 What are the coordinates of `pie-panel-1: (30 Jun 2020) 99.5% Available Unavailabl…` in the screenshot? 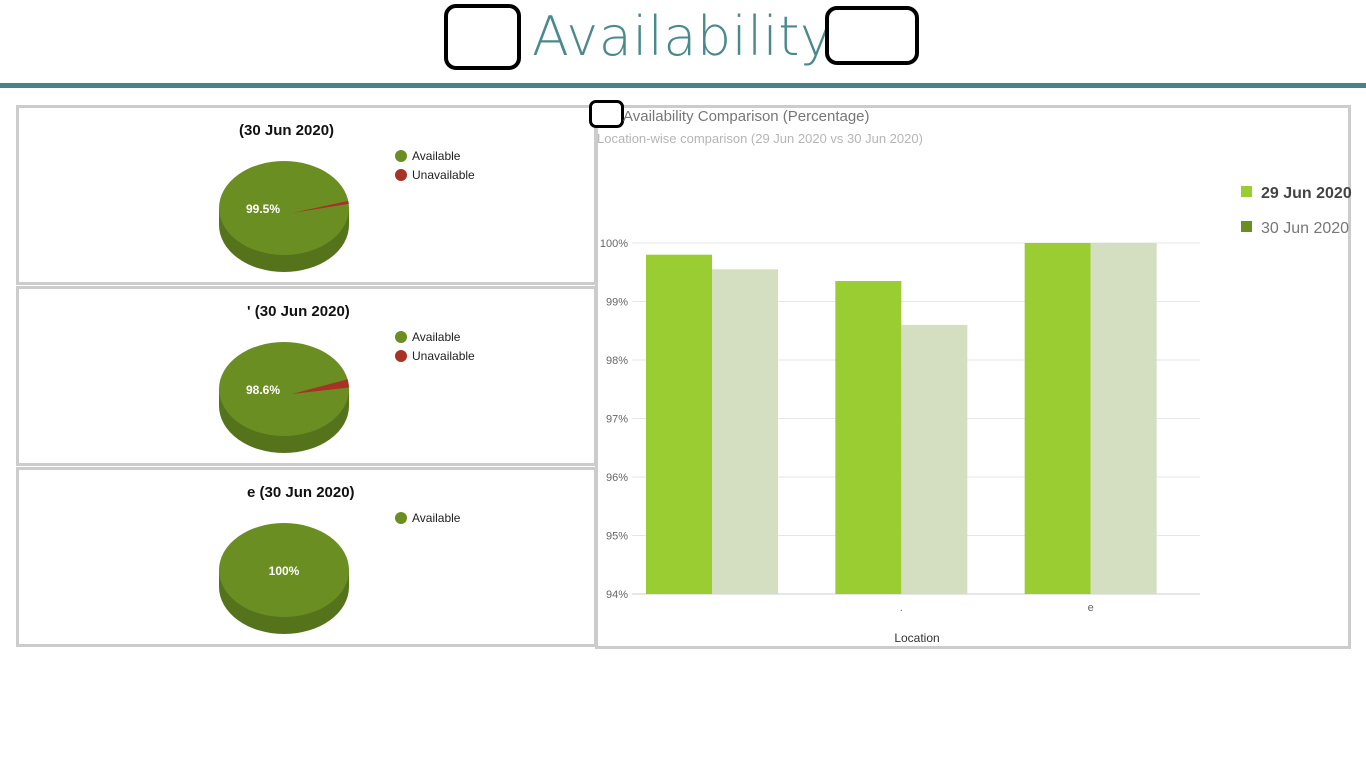 It's located at (306, 195).